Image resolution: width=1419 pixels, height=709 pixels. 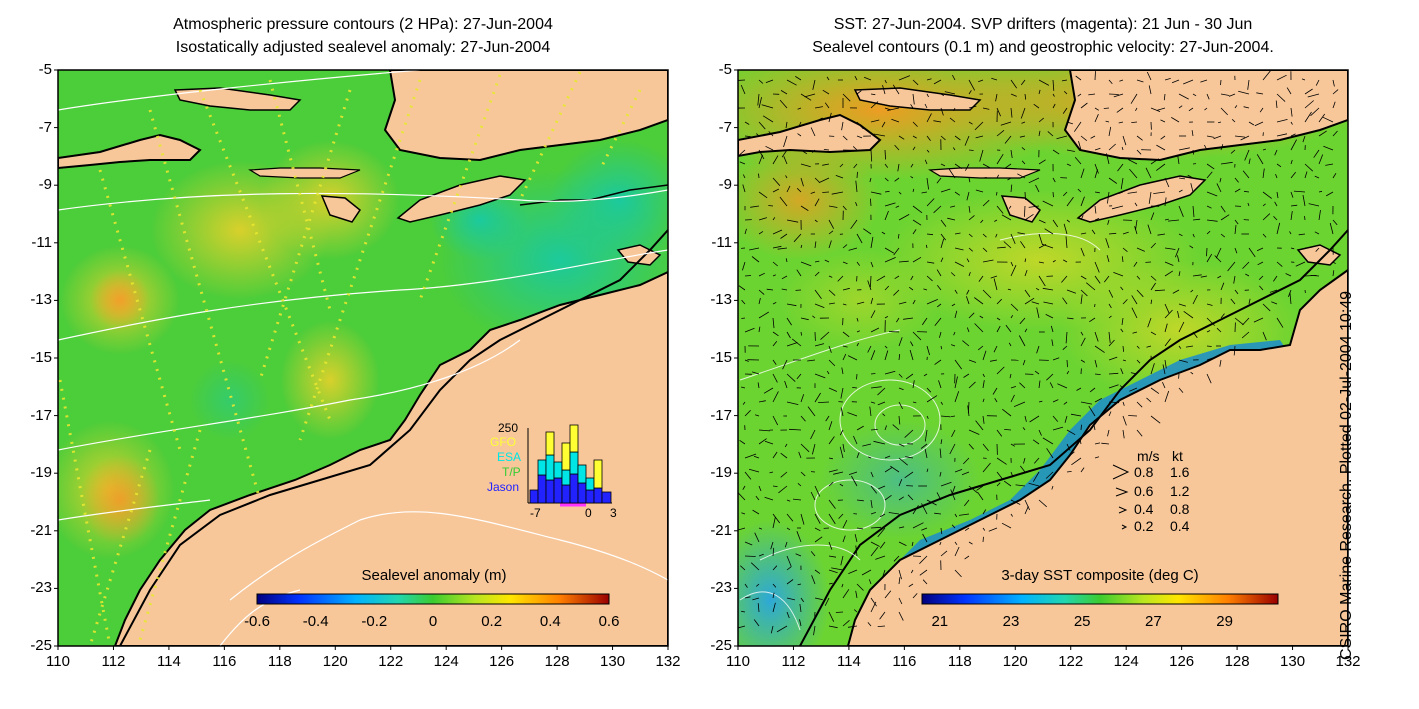 What do you see at coordinates (1205, 116) in the screenshot?
I see `right-nusa-tenggara-land` at bounding box center [1205, 116].